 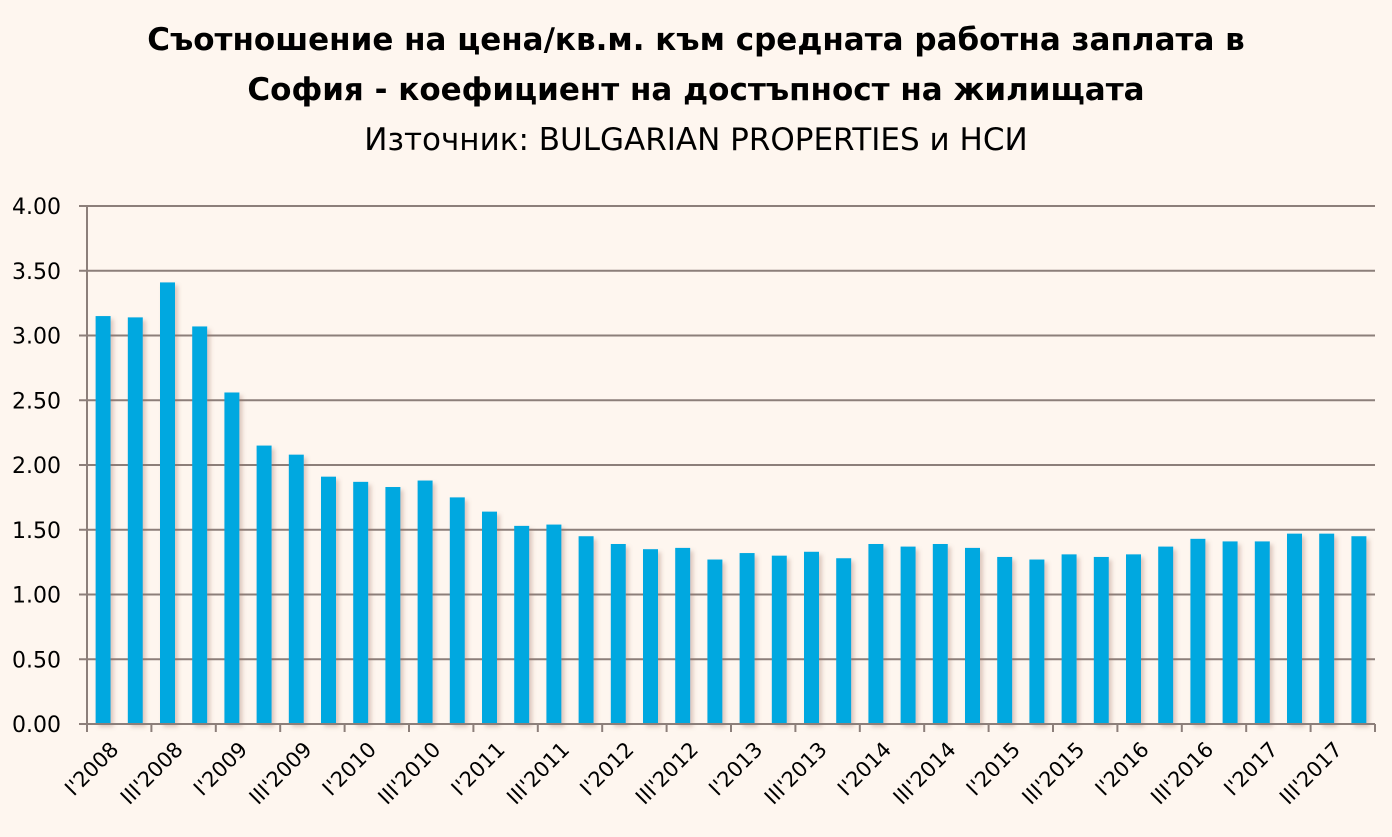 I want to click on x-tick-label: I'2017, so click(x=1250, y=768).